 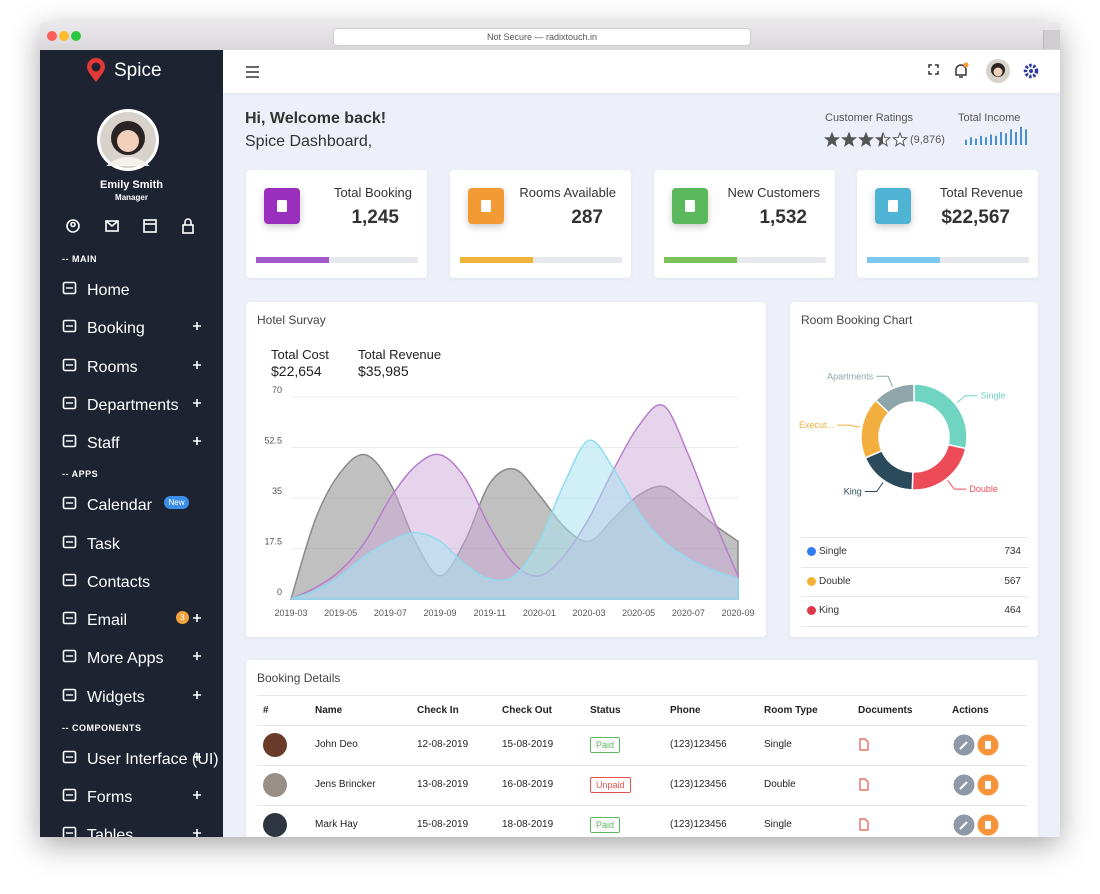 I want to click on user-role: Manager, so click(x=131, y=197).